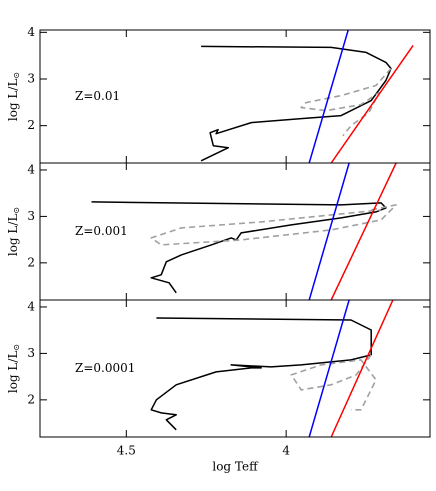 The height and width of the screenshot is (491, 436). What do you see at coordinates (286, 451) in the screenshot?
I see `x-tick-label: 4` at bounding box center [286, 451].